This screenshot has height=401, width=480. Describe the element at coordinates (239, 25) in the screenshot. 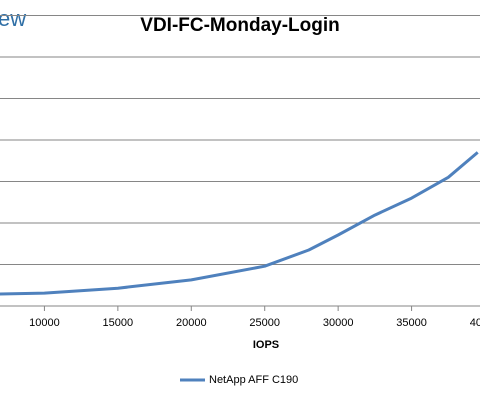

I see `chart-title: VDI-FC-Monday-Login` at that location.